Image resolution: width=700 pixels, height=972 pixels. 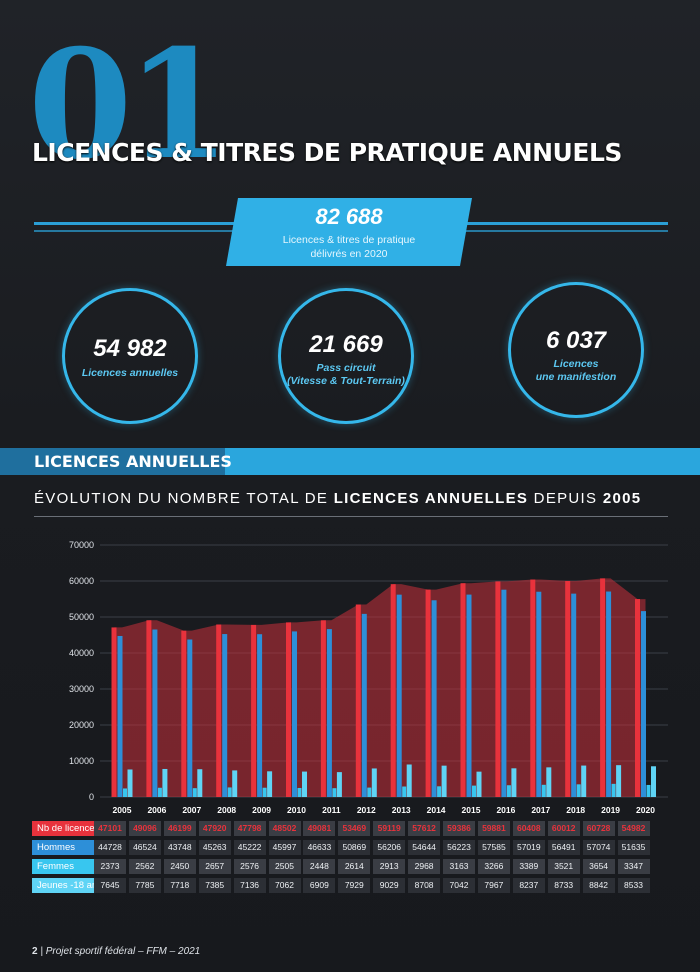 What do you see at coordinates (68, 847) in the screenshot?
I see `table-row-label: Hommes` at bounding box center [68, 847].